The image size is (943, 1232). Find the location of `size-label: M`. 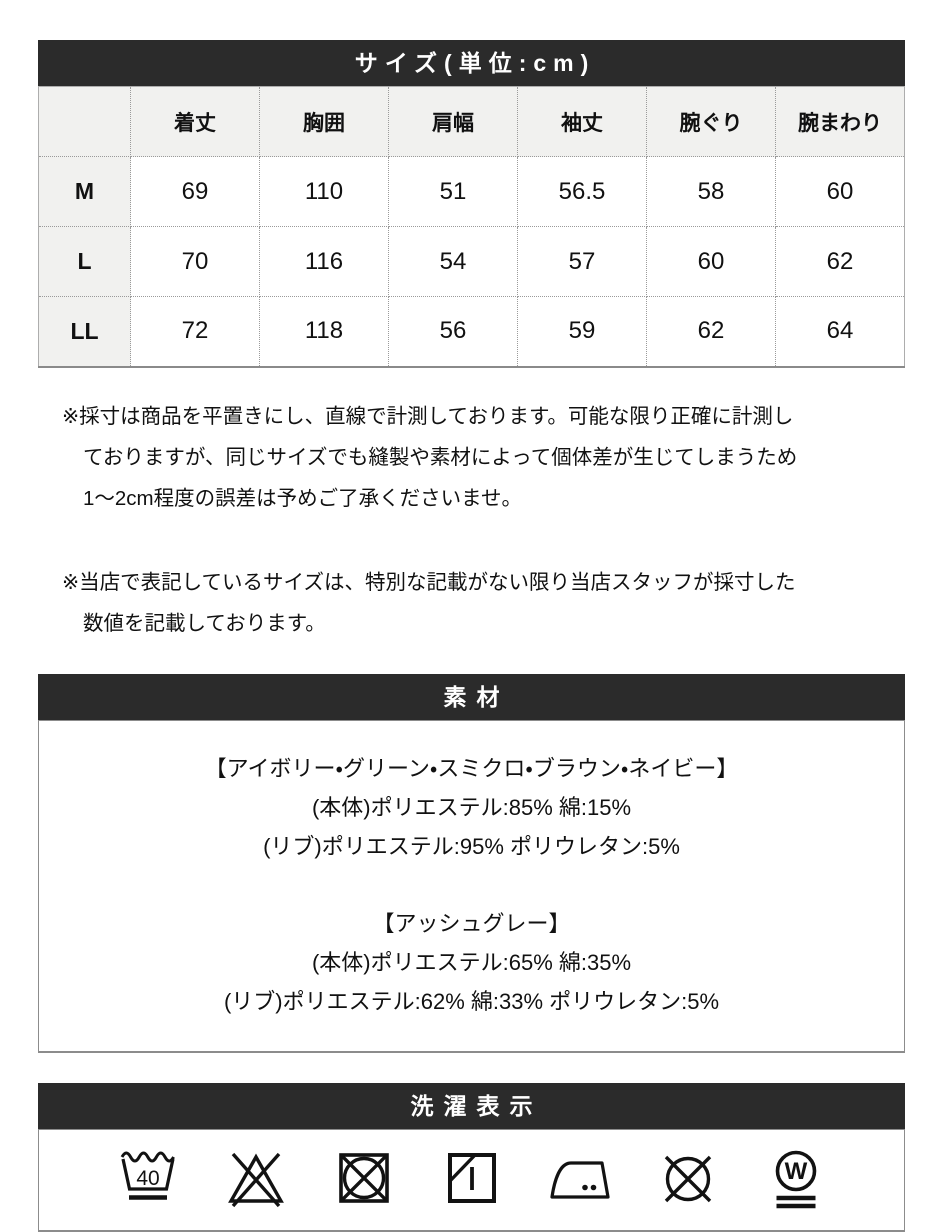

size-label: M is located at coordinates (84, 191).